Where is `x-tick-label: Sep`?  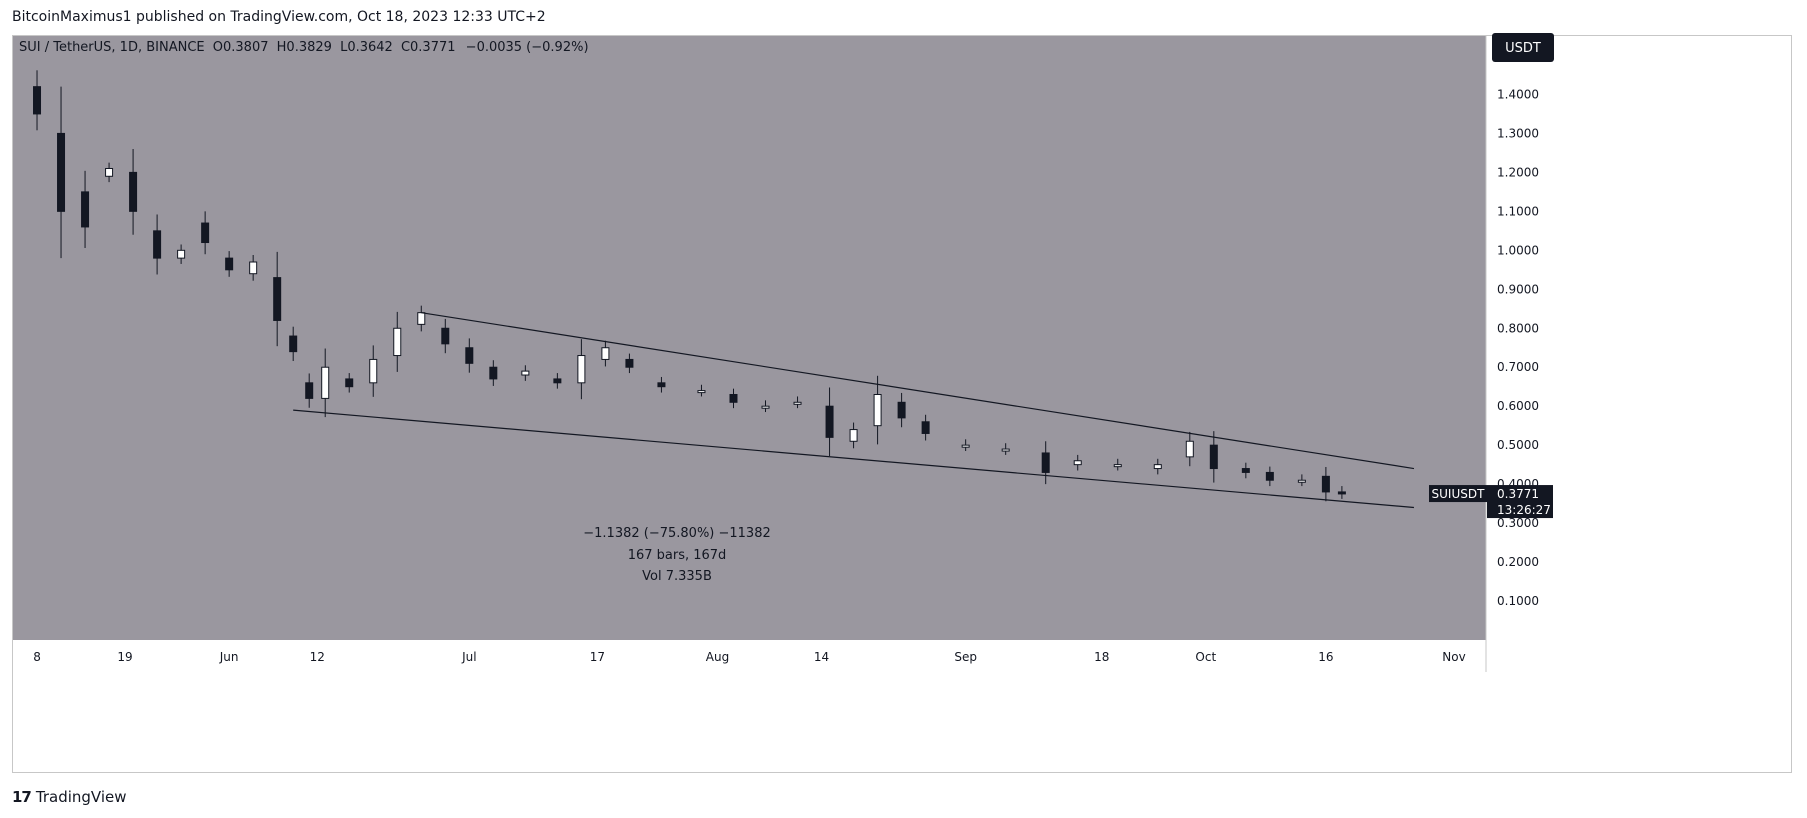
x-tick-label: Sep is located at coordinates (965, 657).